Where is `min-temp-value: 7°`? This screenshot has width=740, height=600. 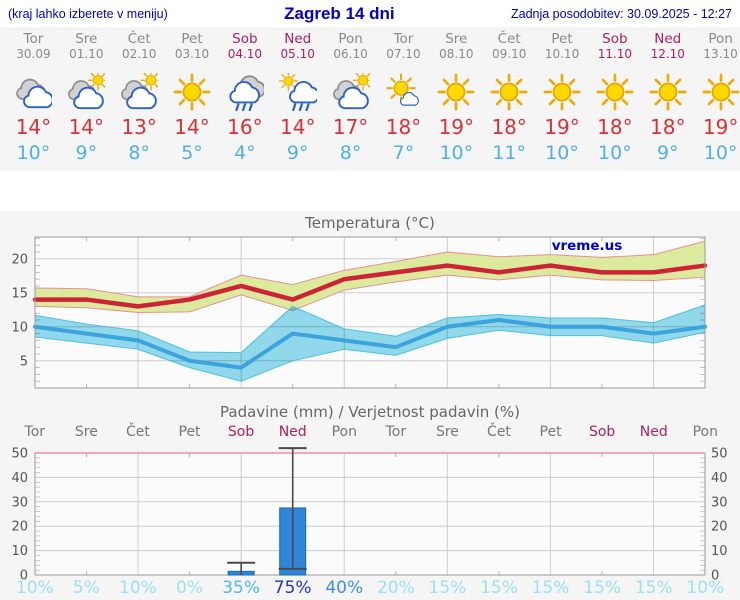 min-temp-value: 7° is located at coordinates (403, 153).